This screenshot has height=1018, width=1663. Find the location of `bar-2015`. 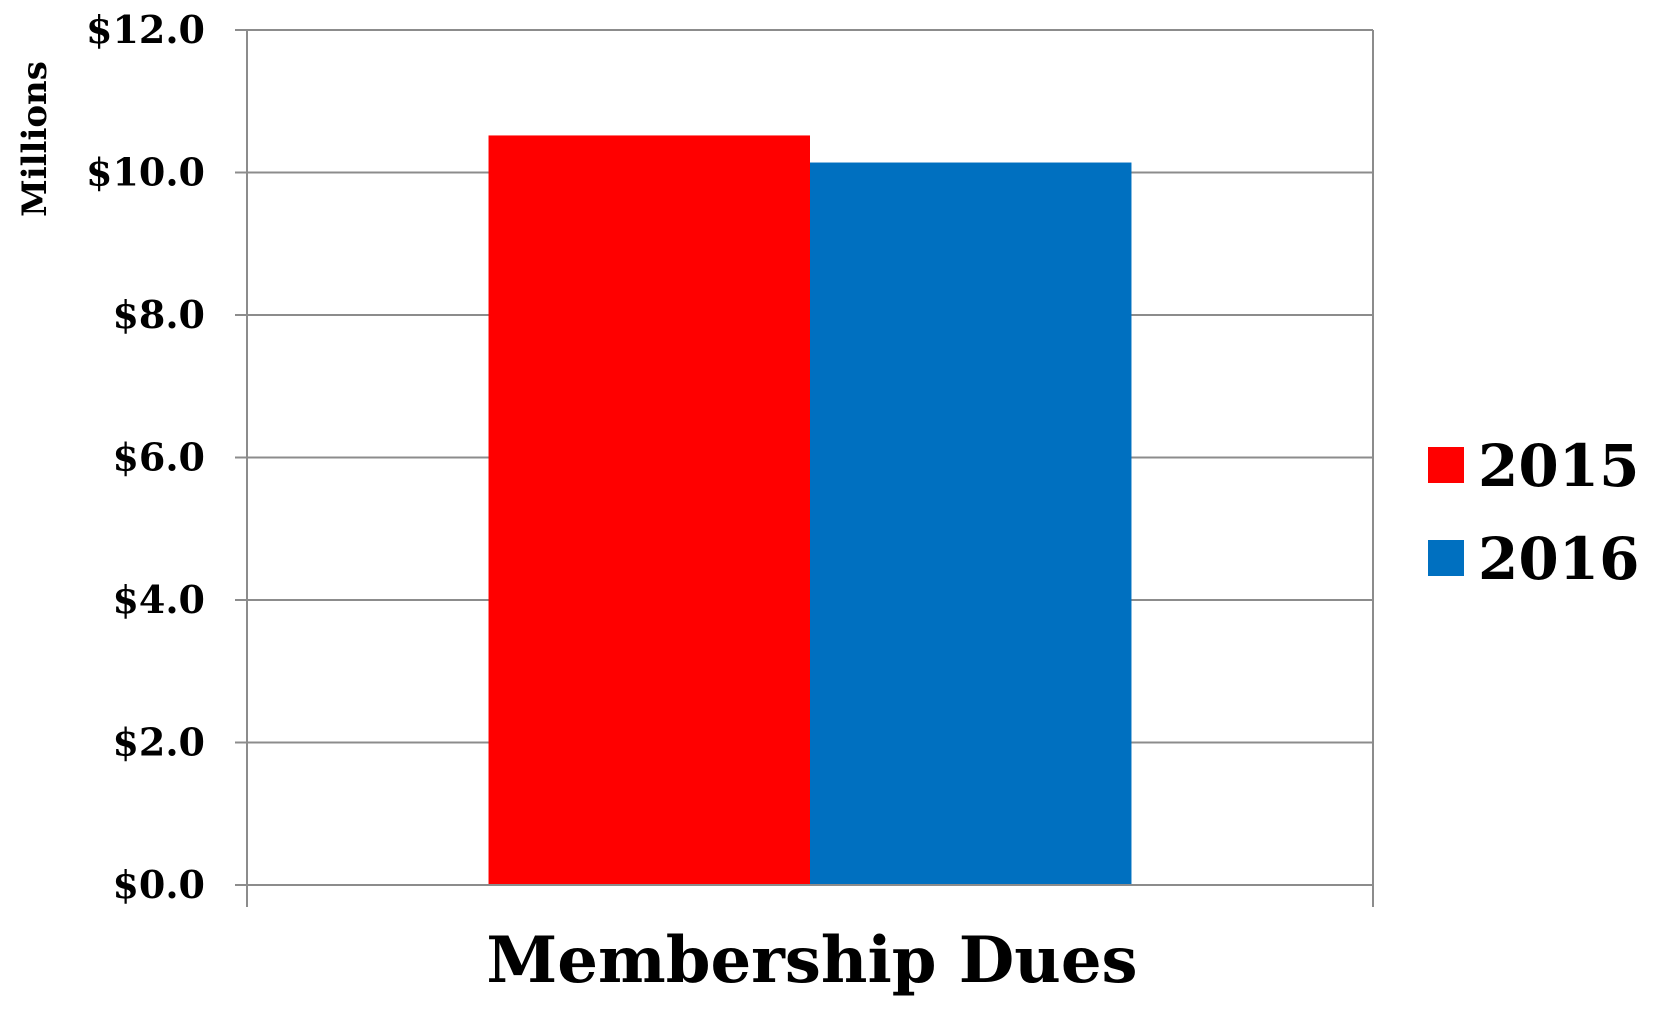

bar-2015 is located at coordinates (649, 510).